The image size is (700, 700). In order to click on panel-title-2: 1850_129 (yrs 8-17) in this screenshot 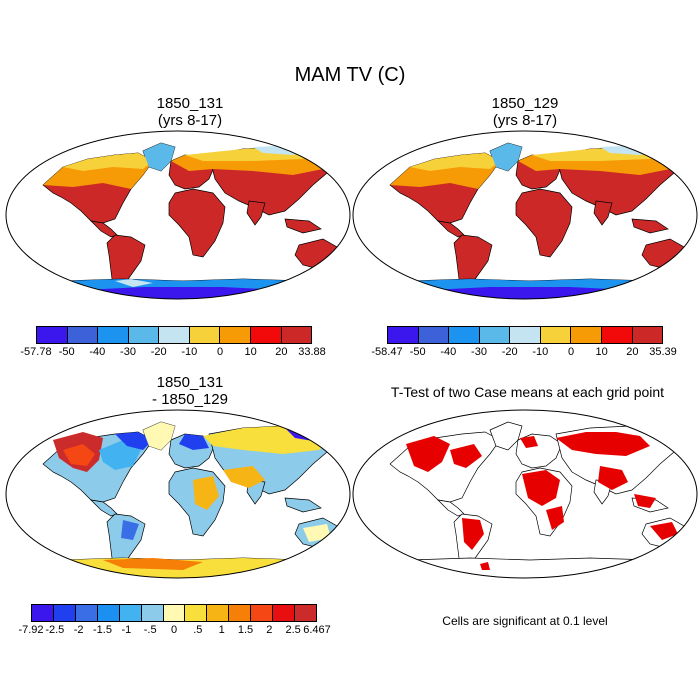, I will do `click(525, 112)`.